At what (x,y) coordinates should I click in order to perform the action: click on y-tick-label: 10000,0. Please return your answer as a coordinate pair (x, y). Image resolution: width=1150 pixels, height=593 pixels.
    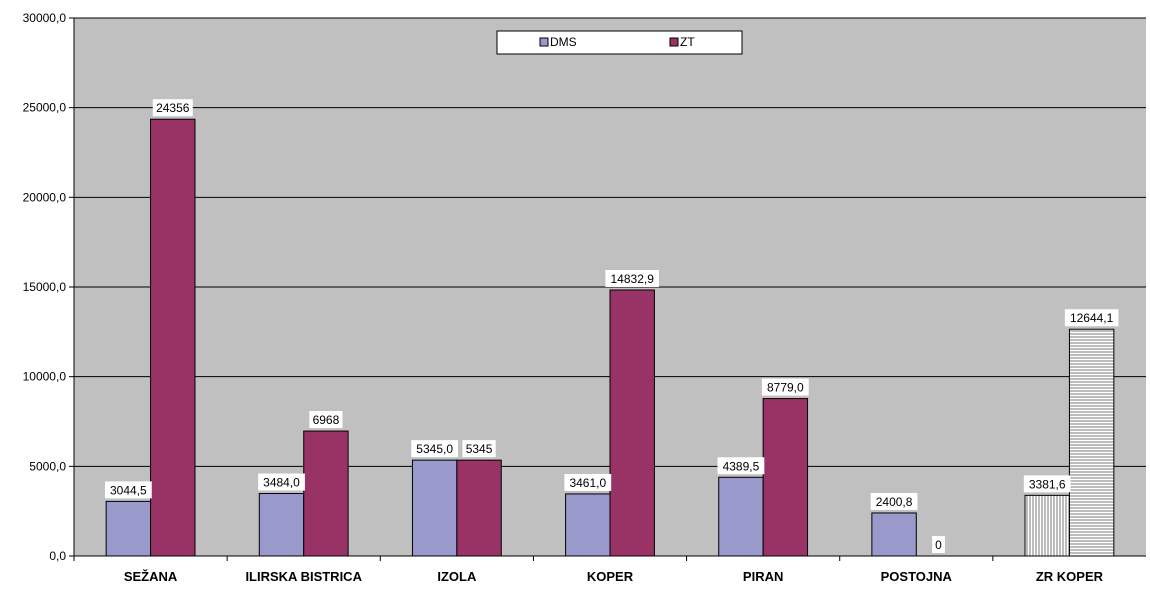
    Looking at the image, I should click on (45, 377).